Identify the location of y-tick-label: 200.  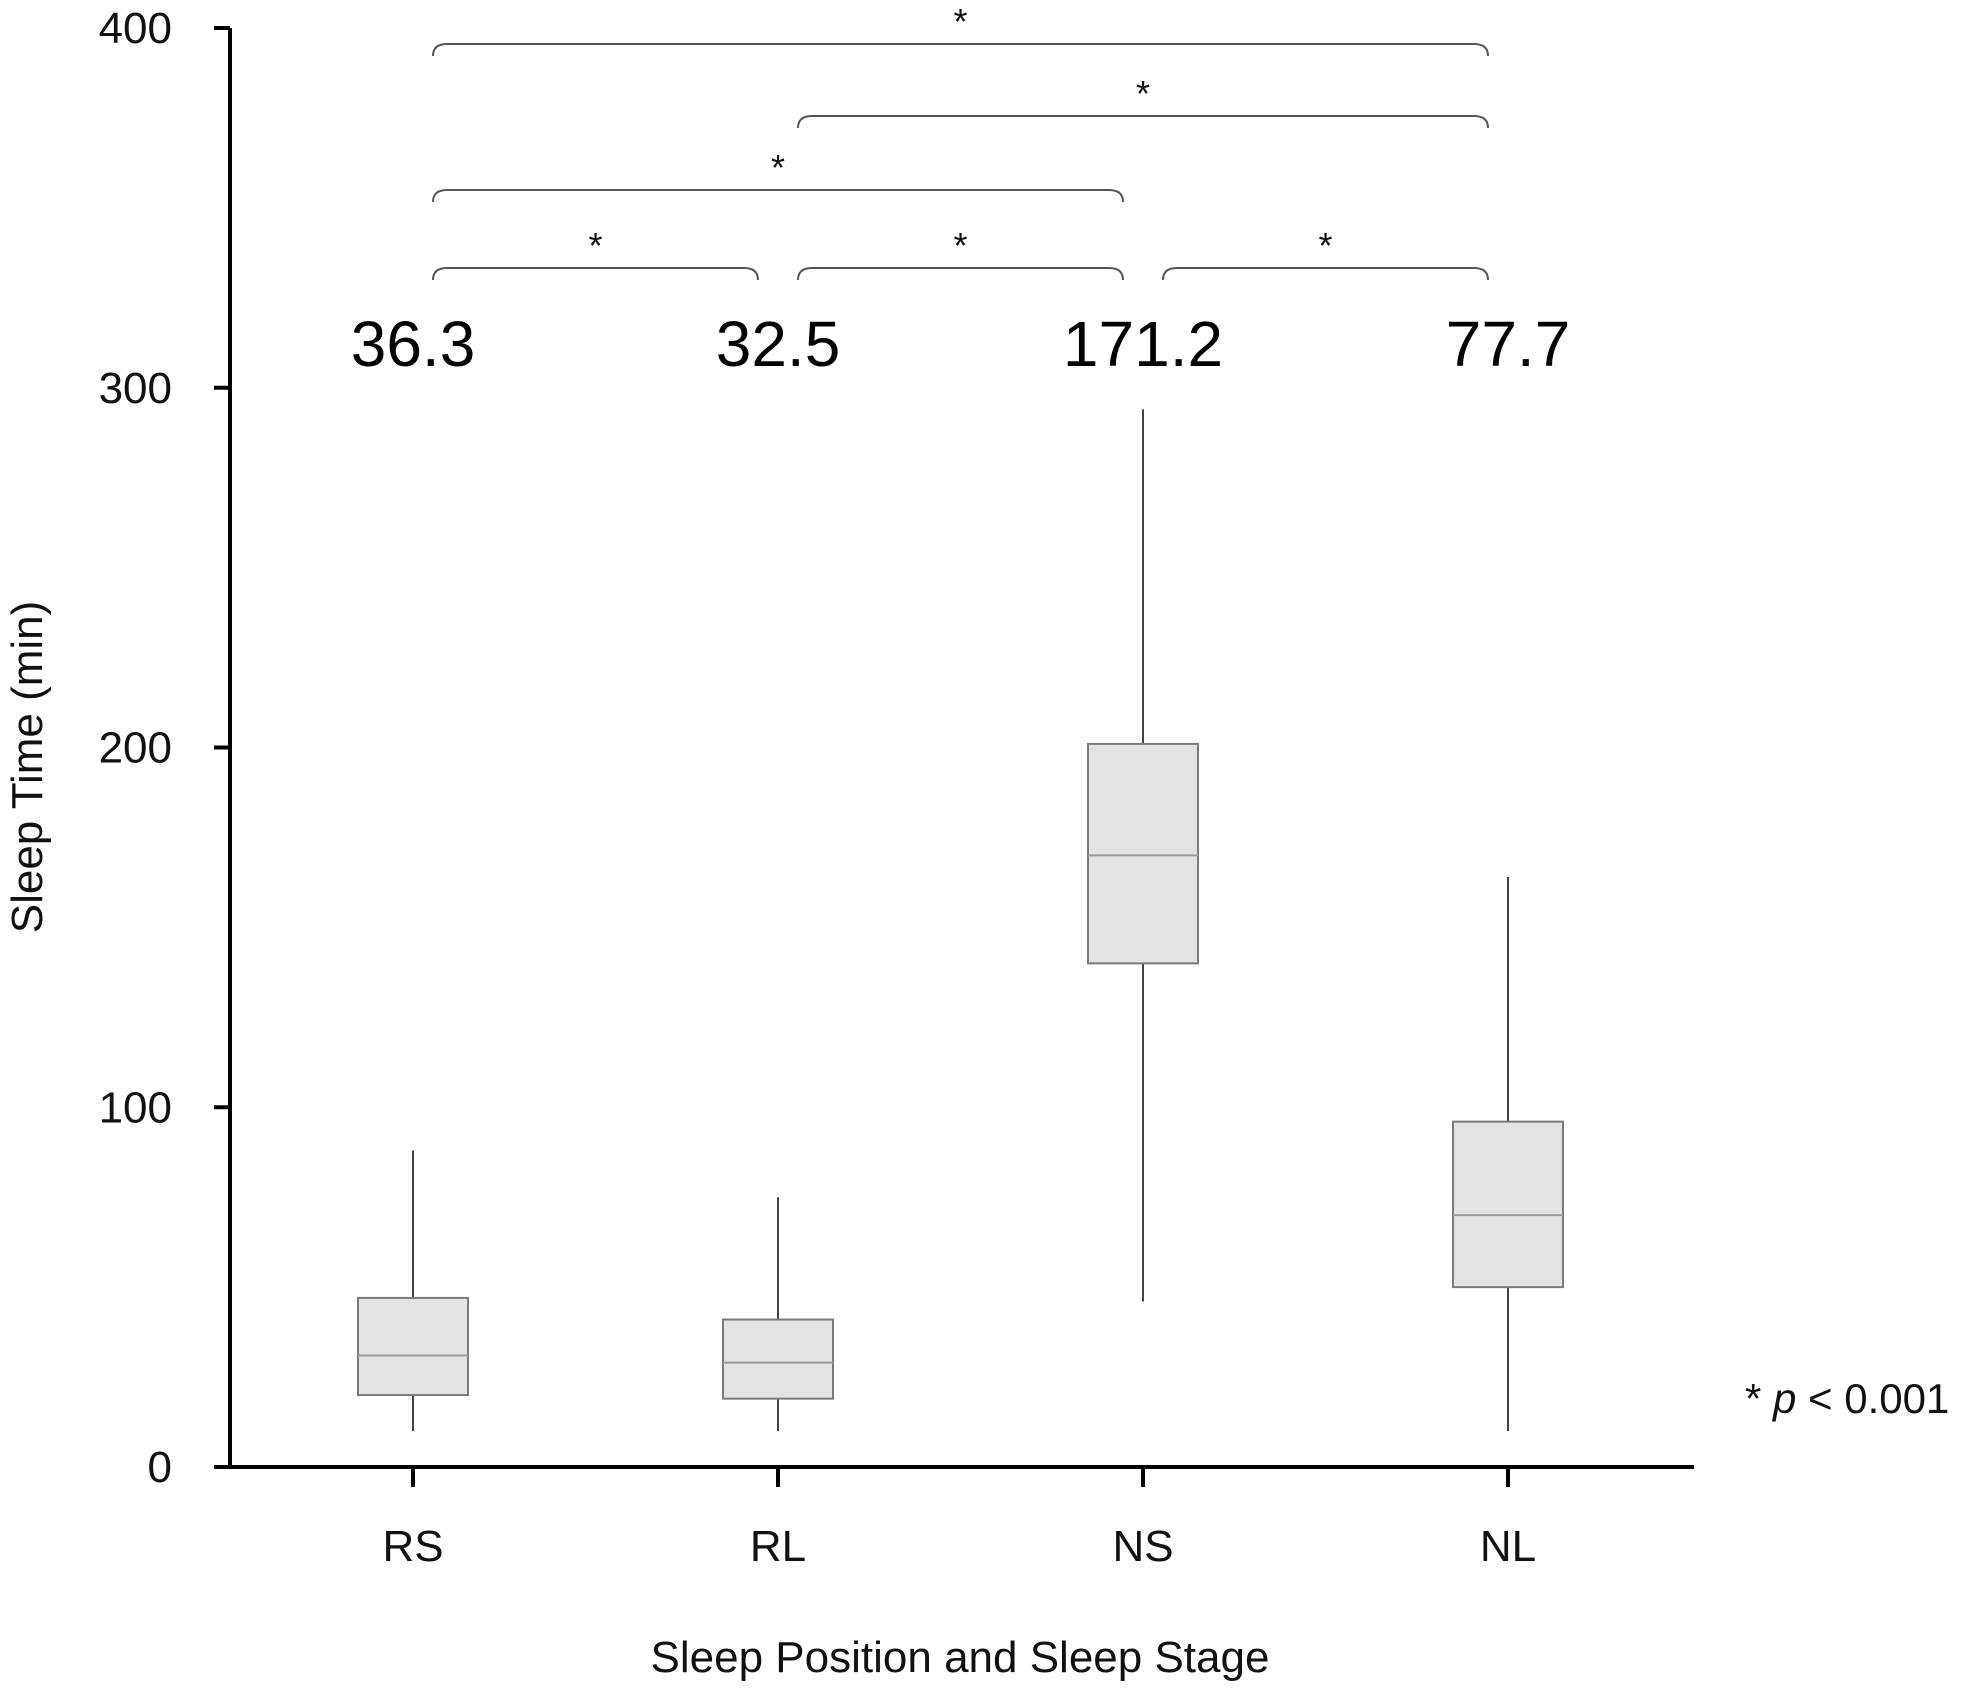
(135, 748).